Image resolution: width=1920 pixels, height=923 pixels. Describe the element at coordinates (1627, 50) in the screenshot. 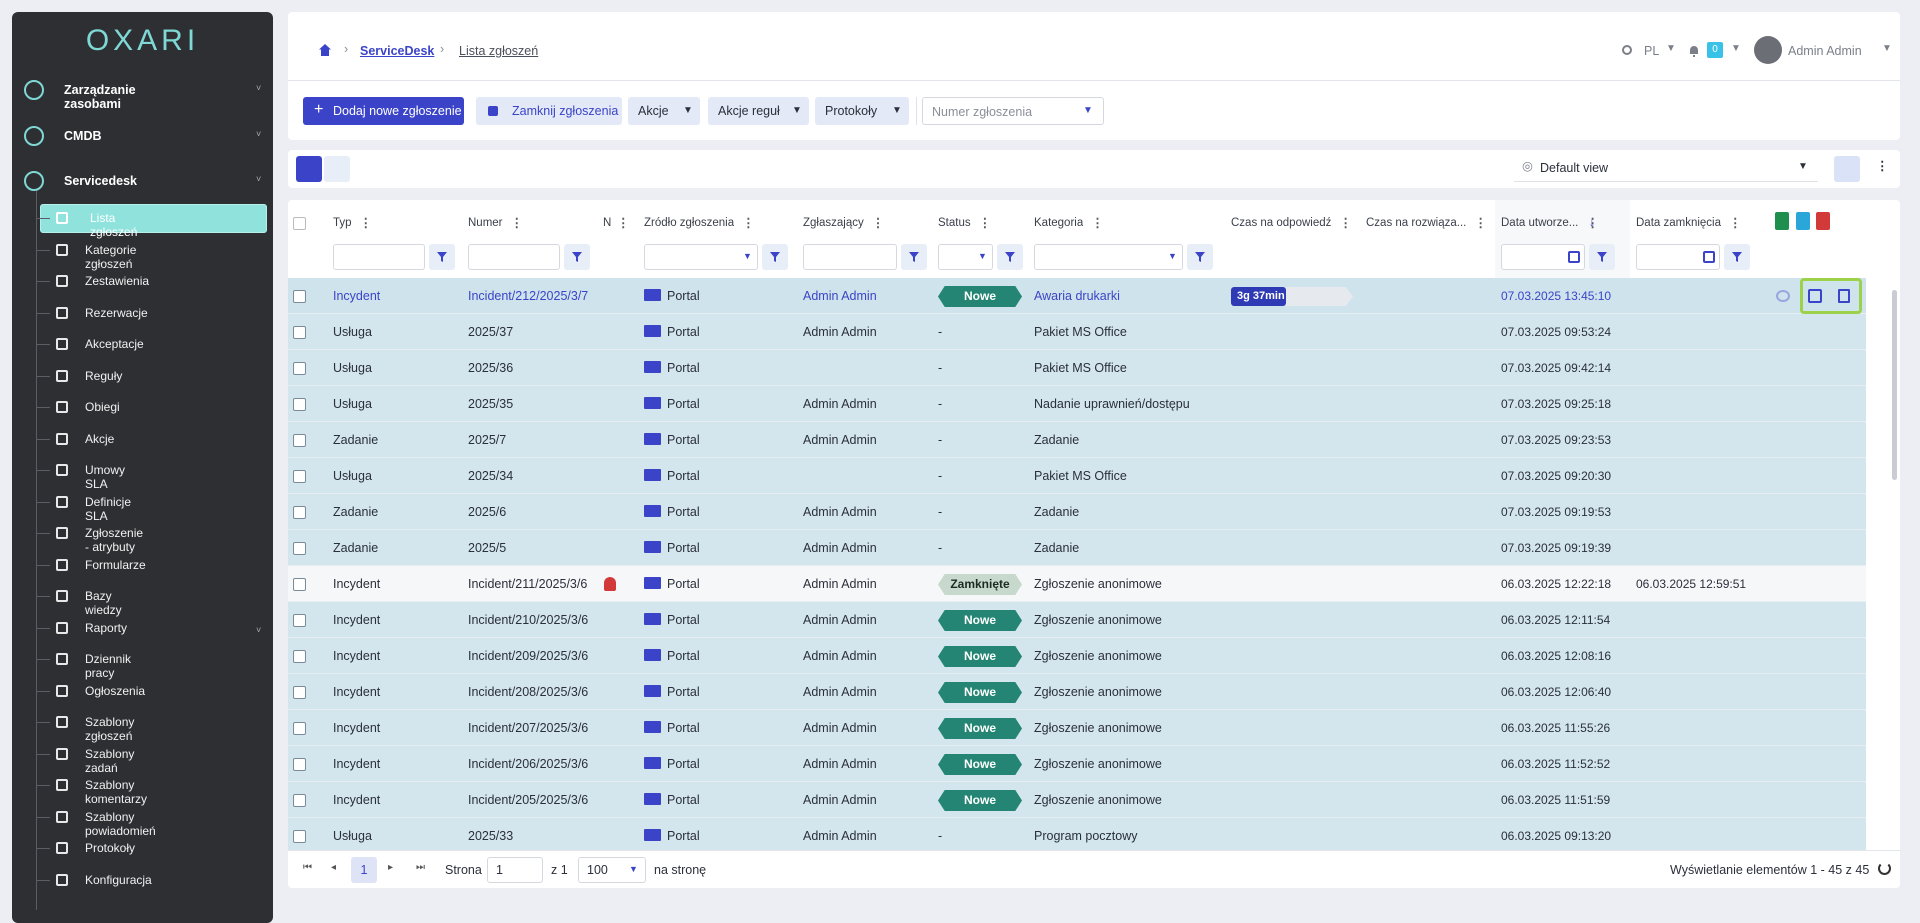

I see `settings-icon` at that location.